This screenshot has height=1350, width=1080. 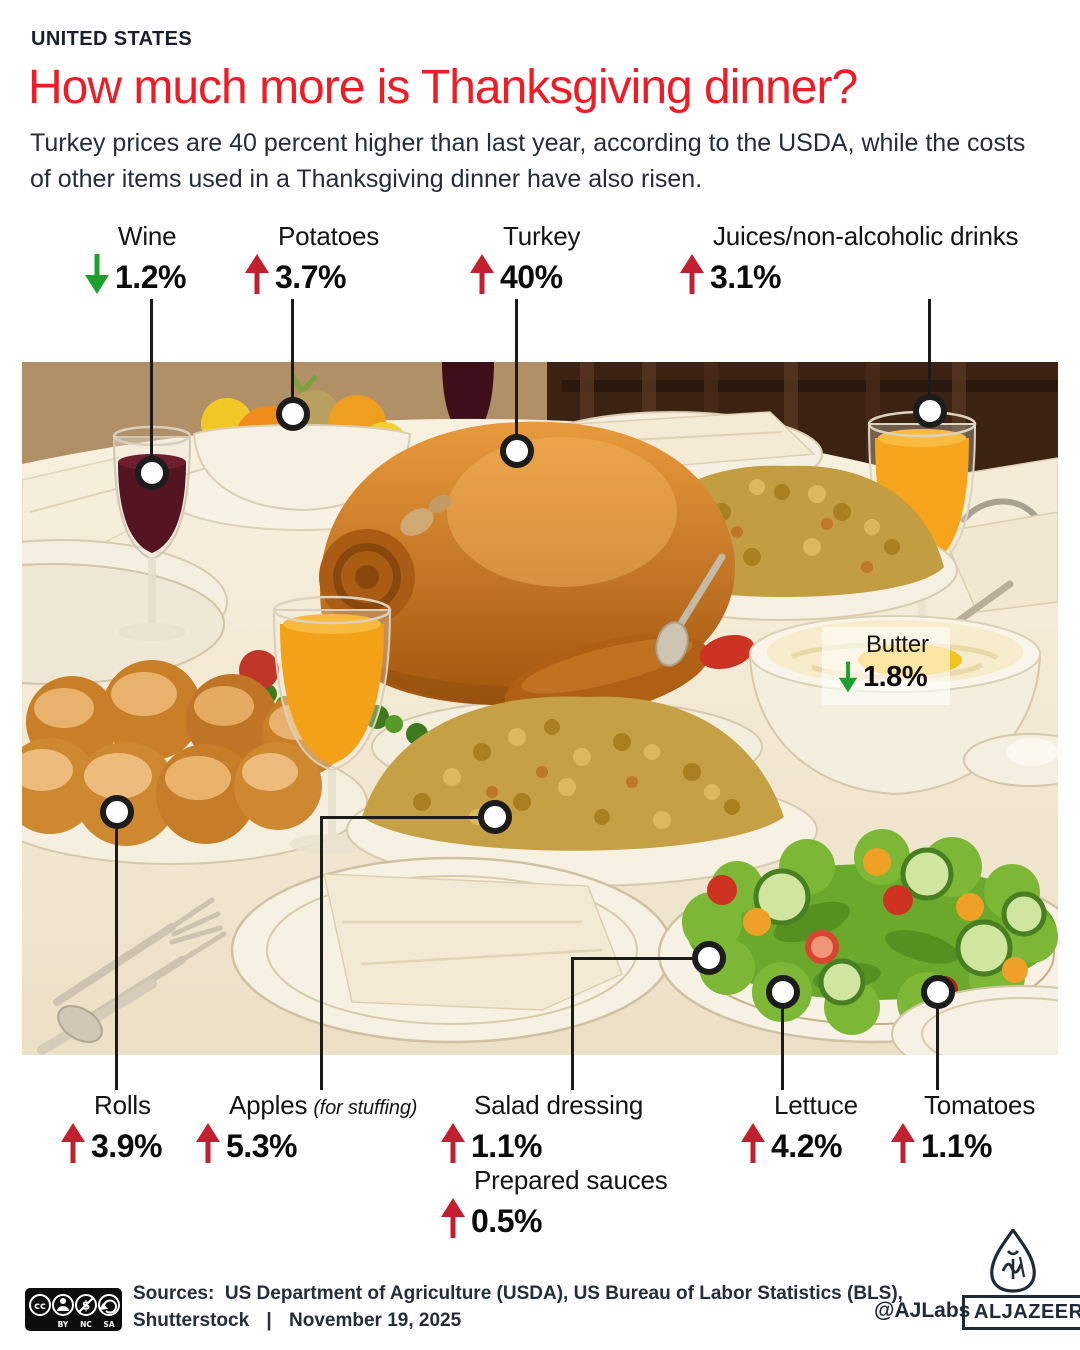 What do you see at coordinates (937, 1041) in the screenshot?
I see `connector-line-tomatoes` at bounding box center [937, 1041].